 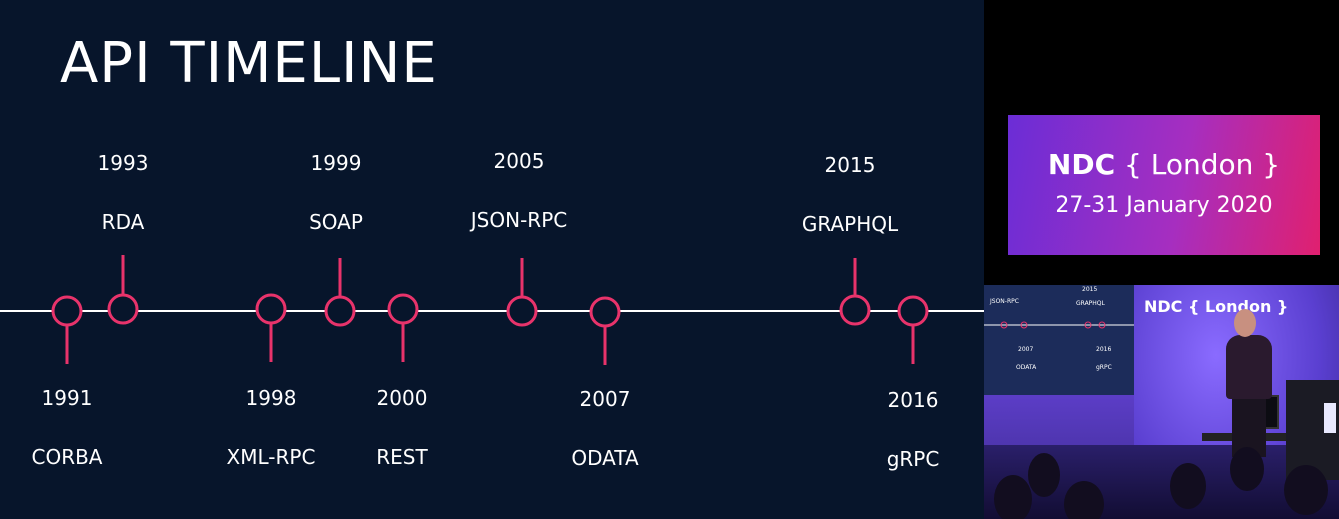 What do you see at coordinates (850, 224) in the screenshot?
I see `event-name: GRAPHQL` at bounding box center [850, 224].